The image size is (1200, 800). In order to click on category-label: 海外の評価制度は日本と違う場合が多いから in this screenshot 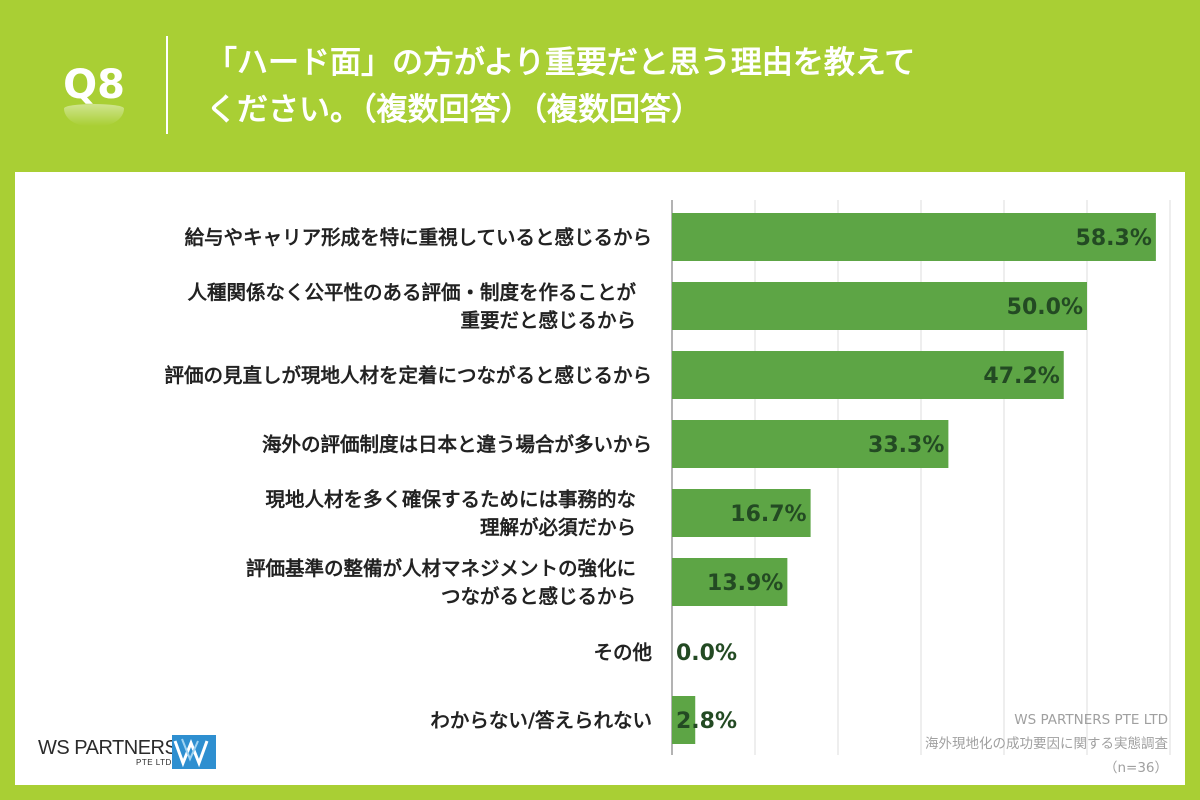, I will do `click(457, 444)`.